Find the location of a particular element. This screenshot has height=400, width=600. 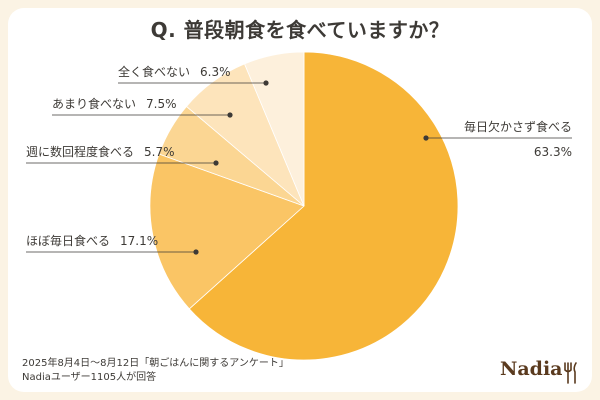

slice-label-1: ほぼ毎日食べる 17.1% is located at coordinates (92, 240).